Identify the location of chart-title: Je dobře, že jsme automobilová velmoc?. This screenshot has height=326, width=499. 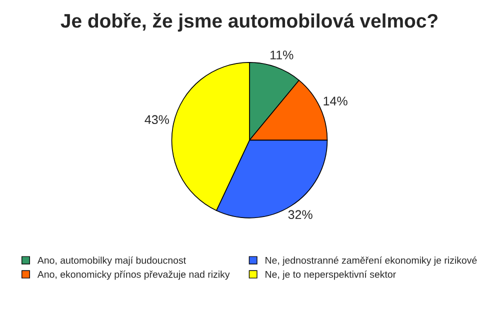
(249, 22).